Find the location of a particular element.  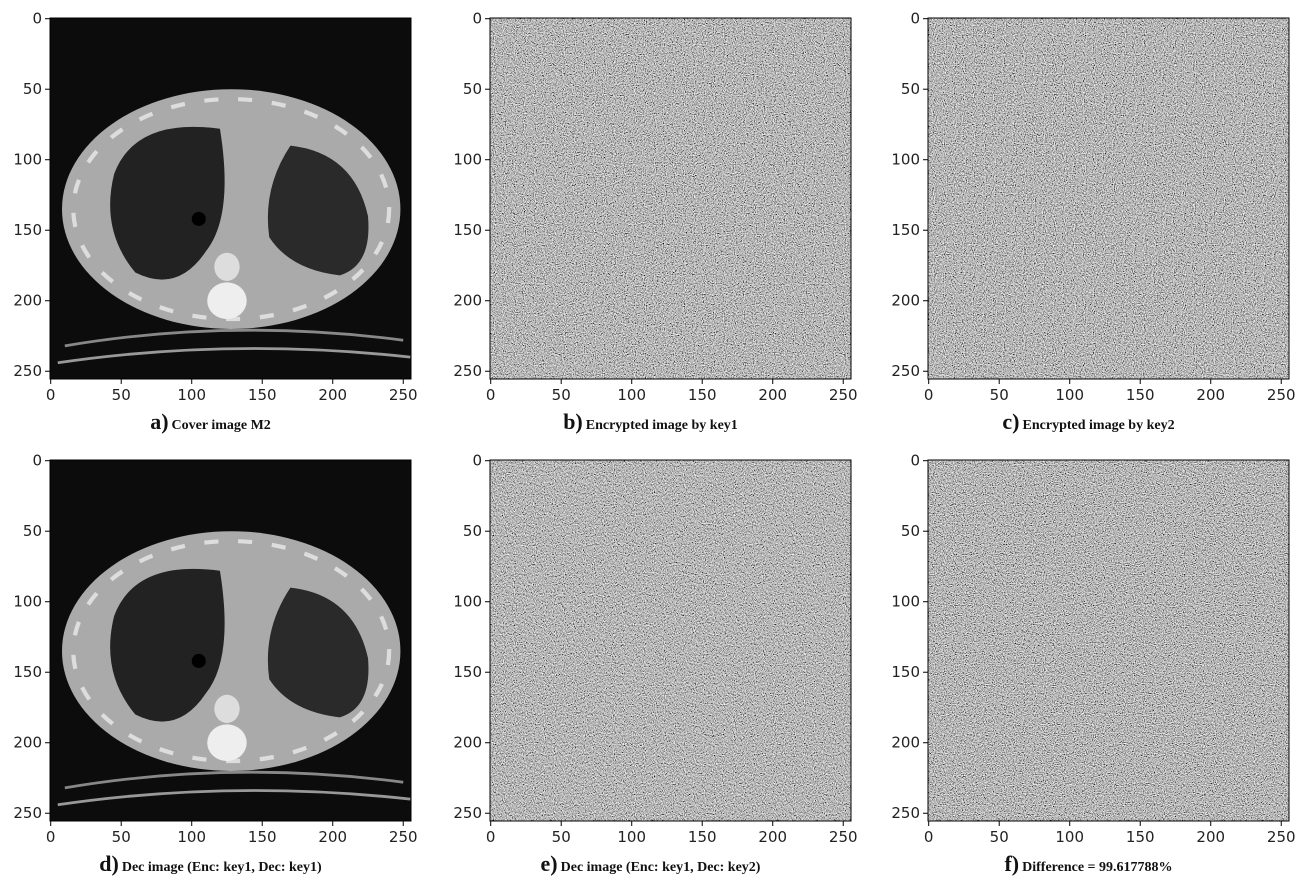

caption-letter: e) is located at coordinates (549, 863).